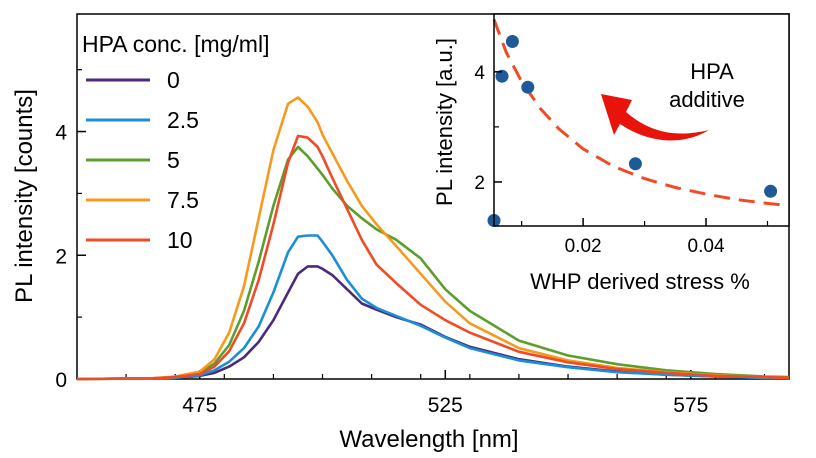 The width and height of the screenshot is (816, 458). What do you see at coordinates (655, 117) in the screenshot?
I see `red-arrow-icon` at bounding box center [655, 117].